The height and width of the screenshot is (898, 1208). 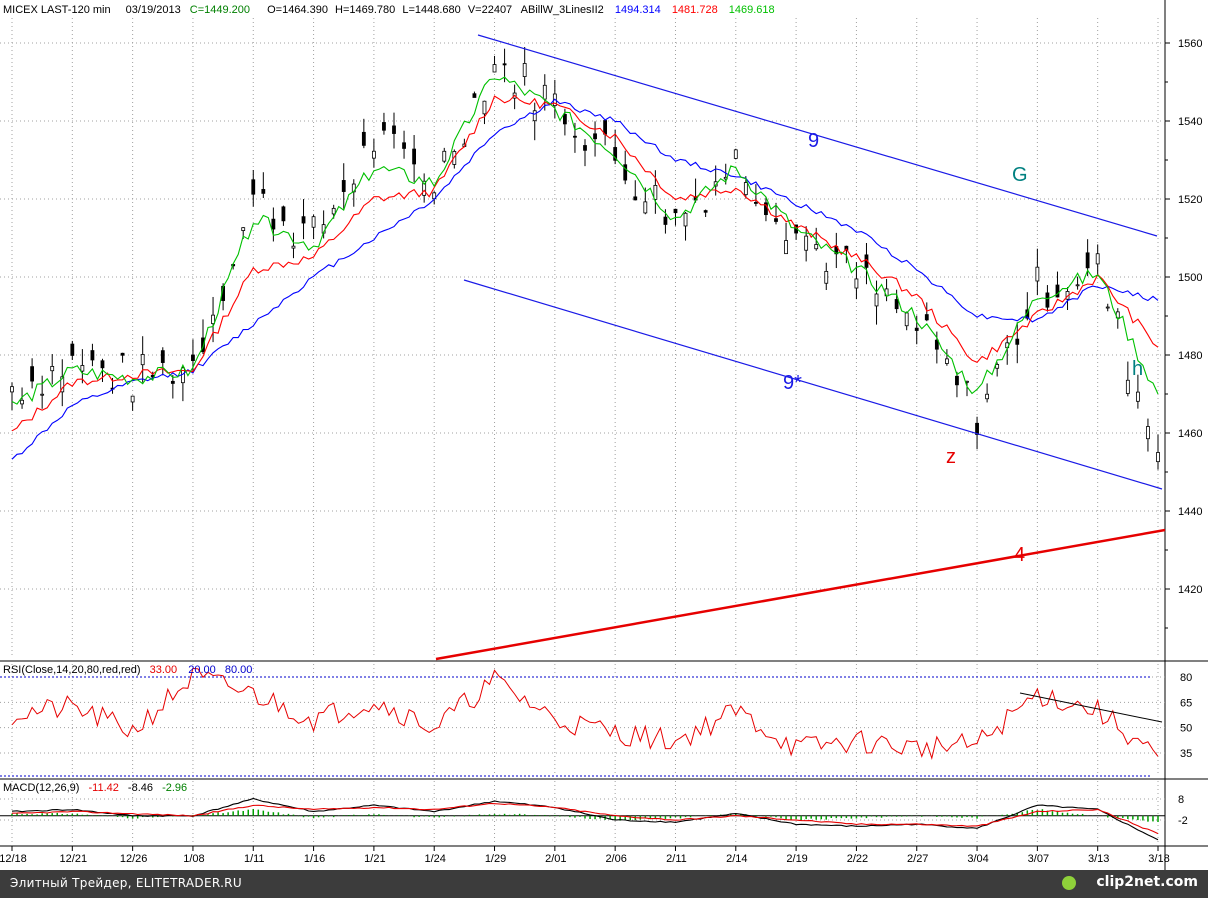 What do you see at coordinates (164, 670) in the screenshot?
I see `rsi-value: 33.00` at bounding box center [164, 670].